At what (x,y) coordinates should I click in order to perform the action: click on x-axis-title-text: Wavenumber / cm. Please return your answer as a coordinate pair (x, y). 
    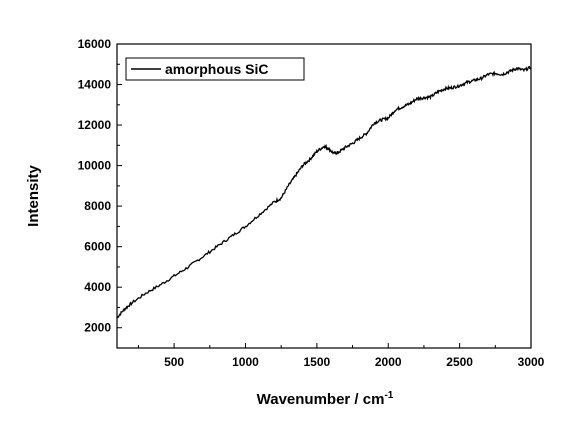
    Looking at the image, I should click on (321, 399).